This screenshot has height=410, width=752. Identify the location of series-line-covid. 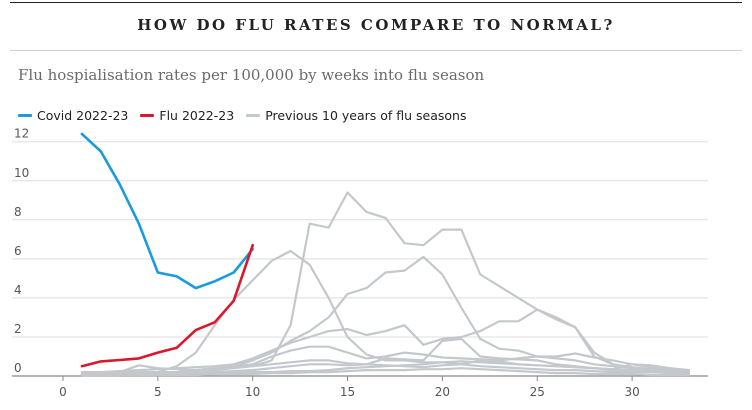
(167, 211).